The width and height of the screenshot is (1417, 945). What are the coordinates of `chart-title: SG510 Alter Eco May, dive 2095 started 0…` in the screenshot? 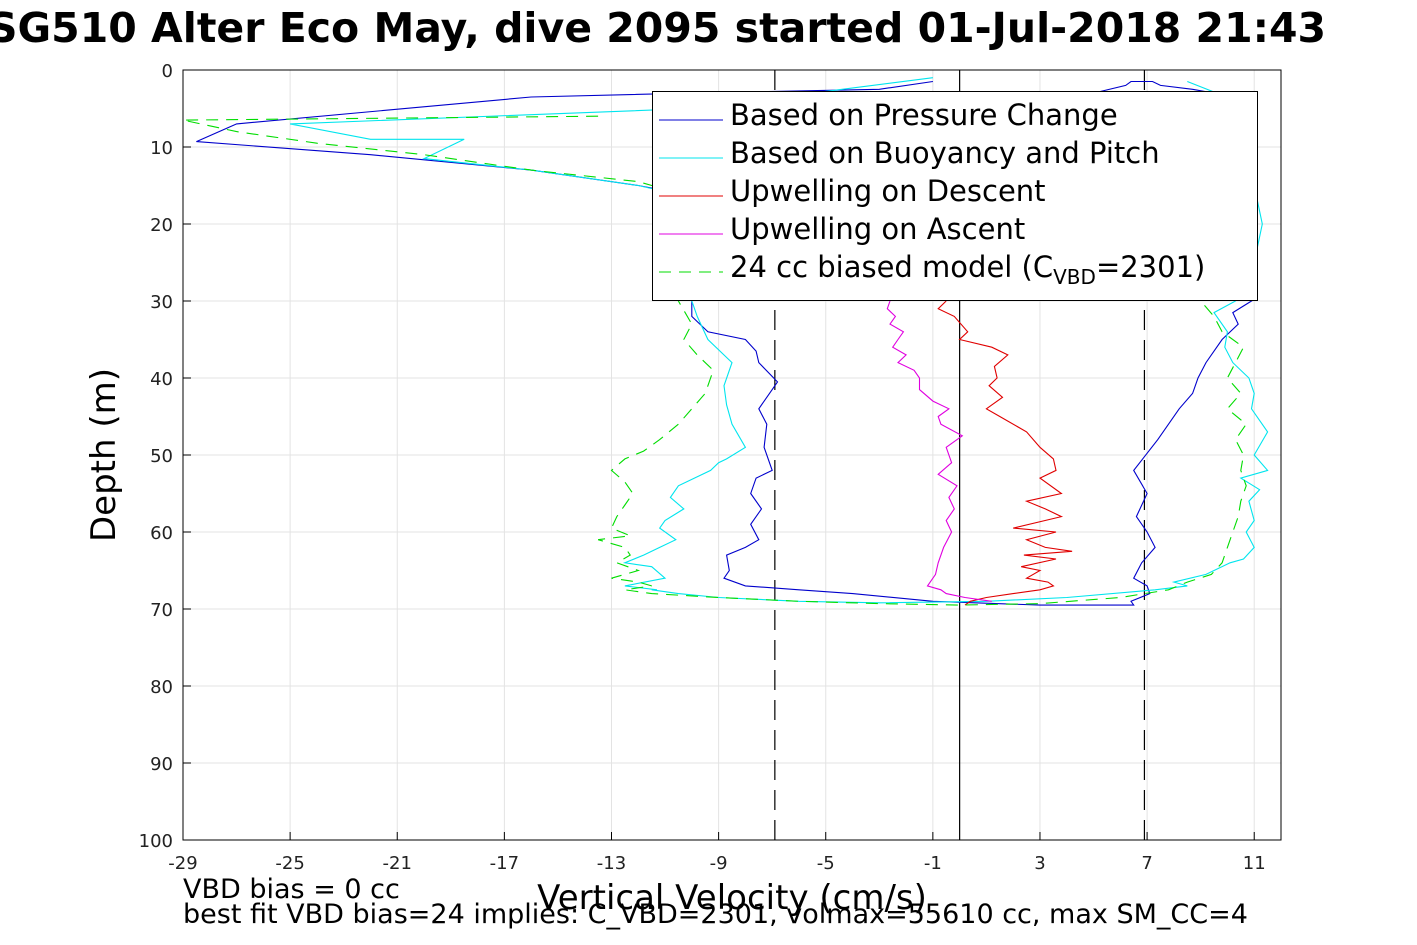 It's located at (663, 28).